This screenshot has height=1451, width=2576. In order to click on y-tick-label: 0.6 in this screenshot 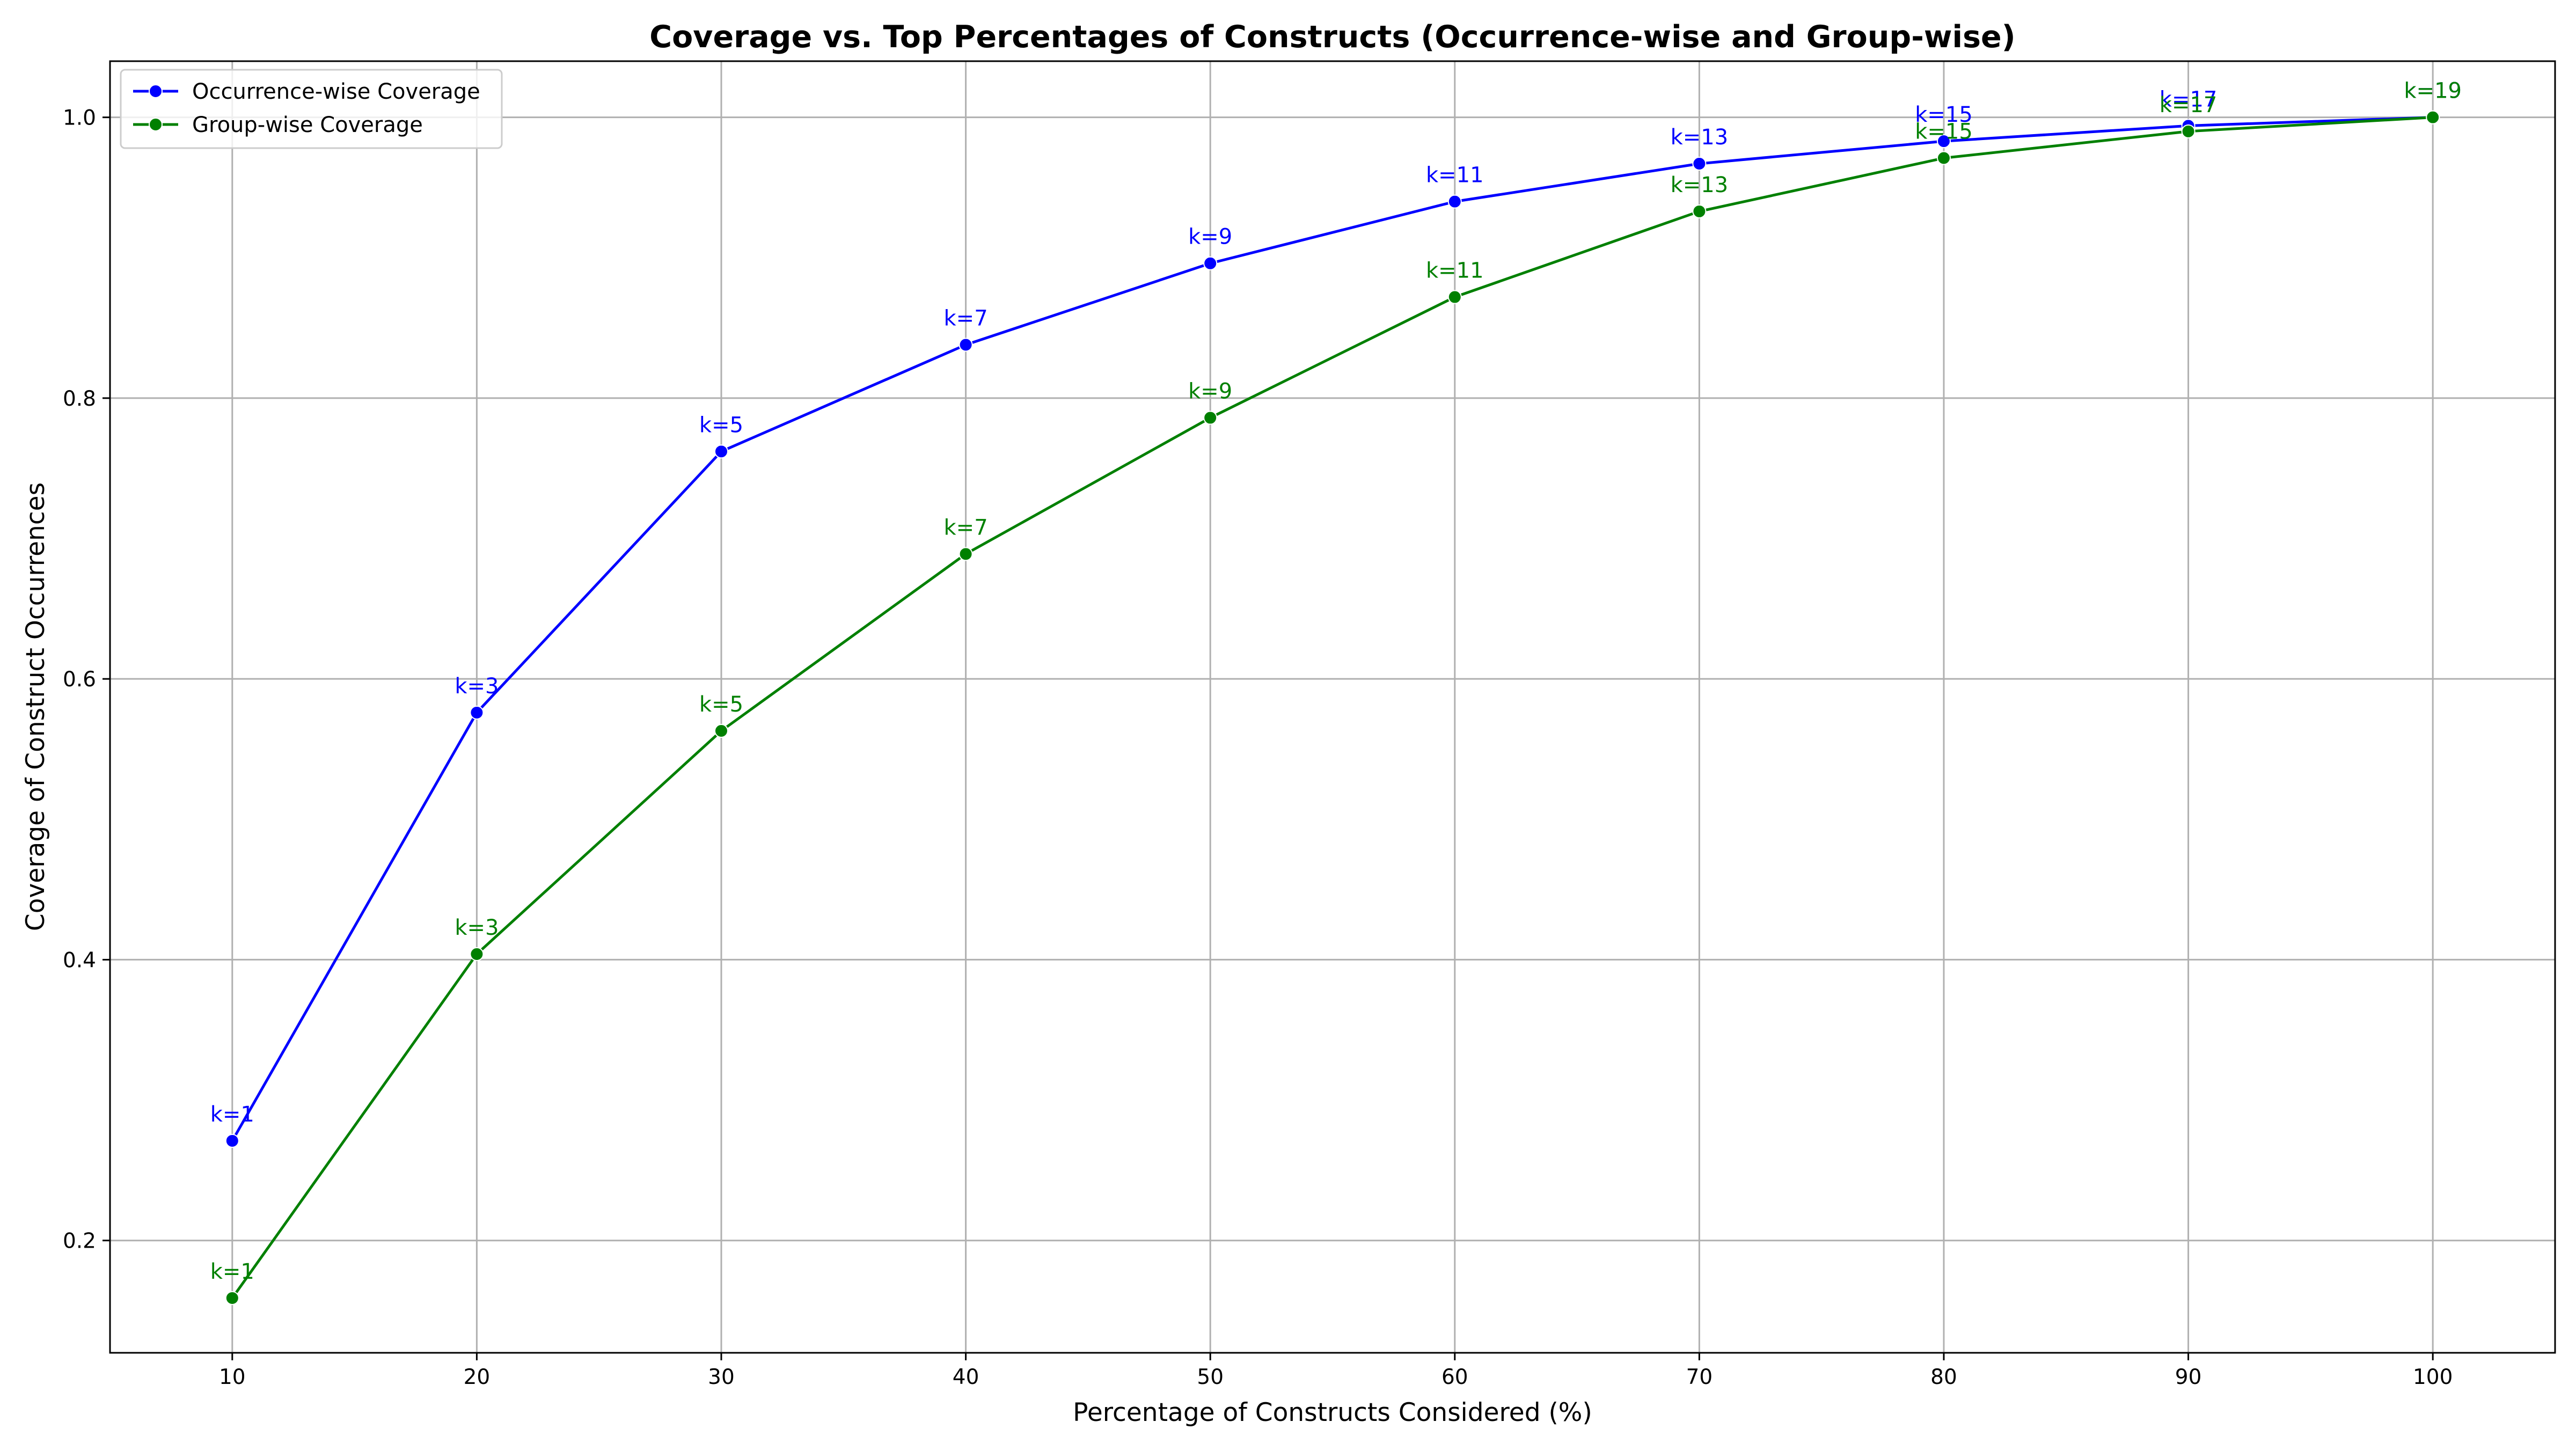, I will do `click(79, 680)`.